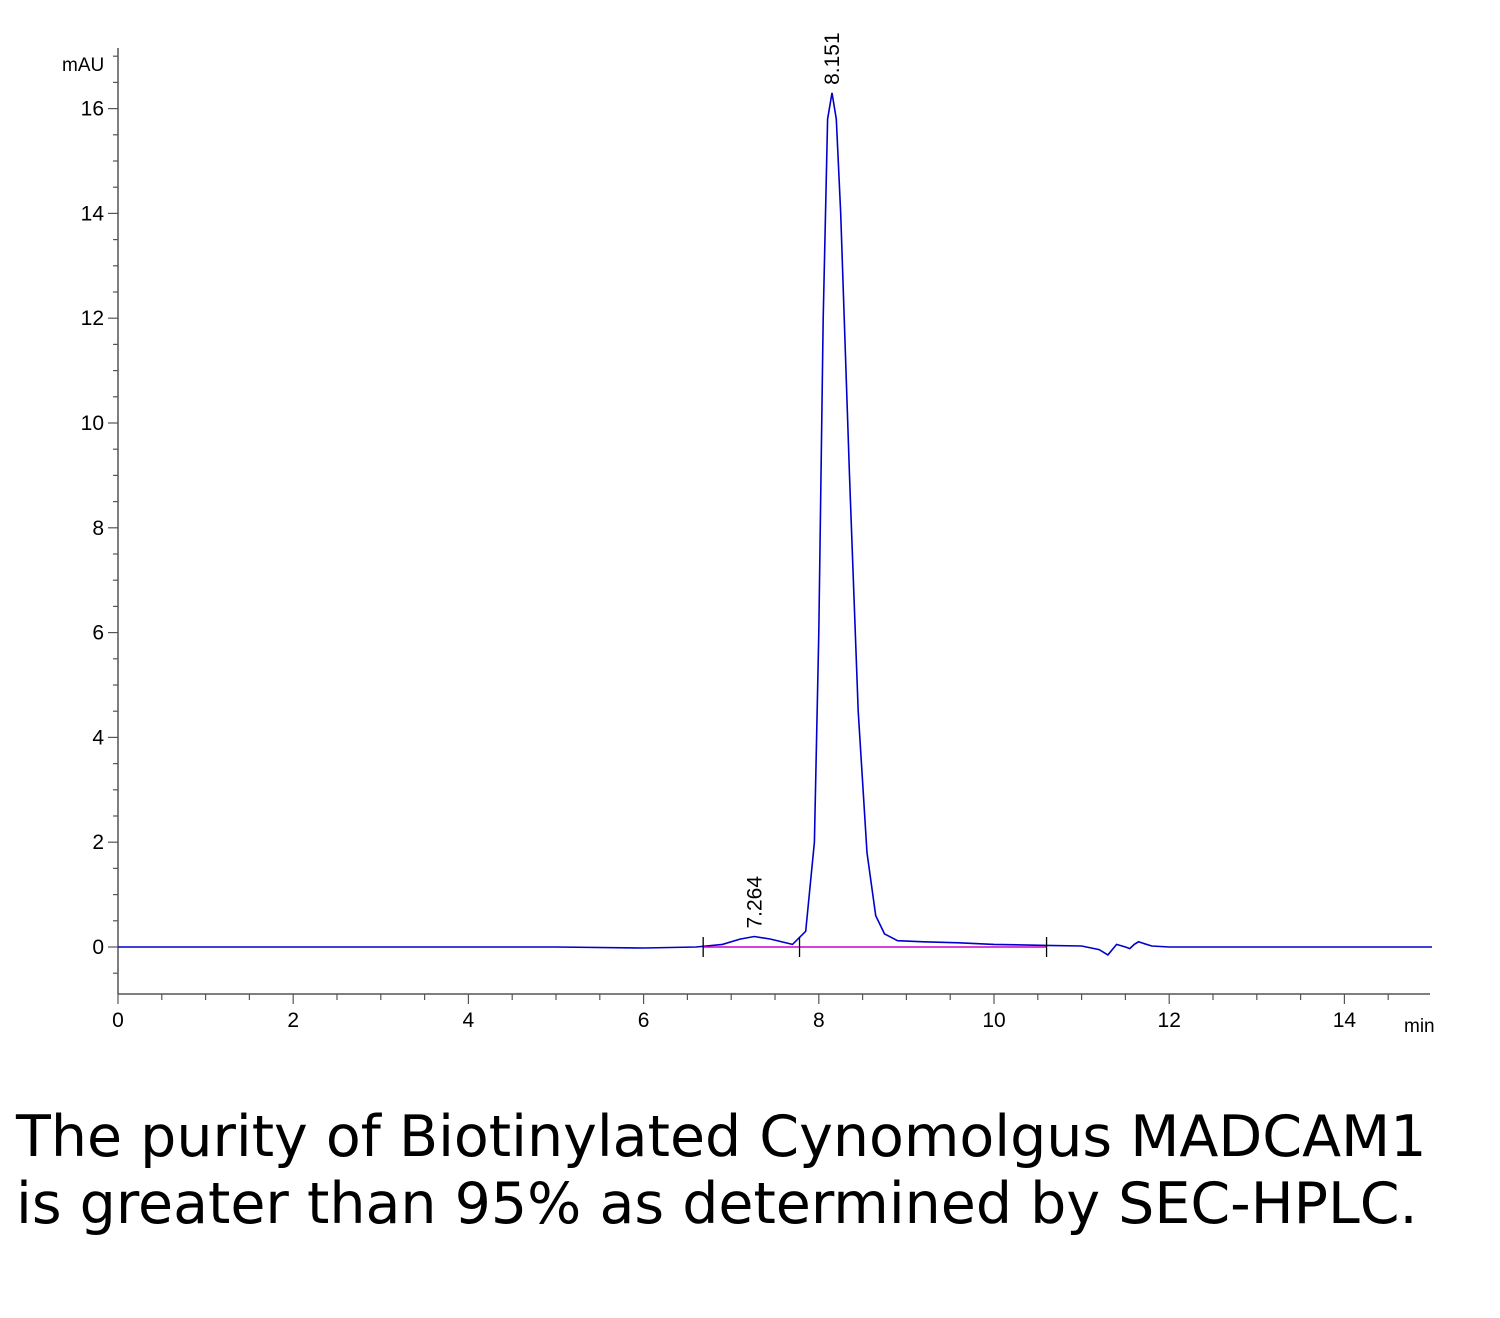 Image resolution: width=1500 pixels, height=1318 pixels. I want to click on peak-label: 8.151, so click(832, 58).